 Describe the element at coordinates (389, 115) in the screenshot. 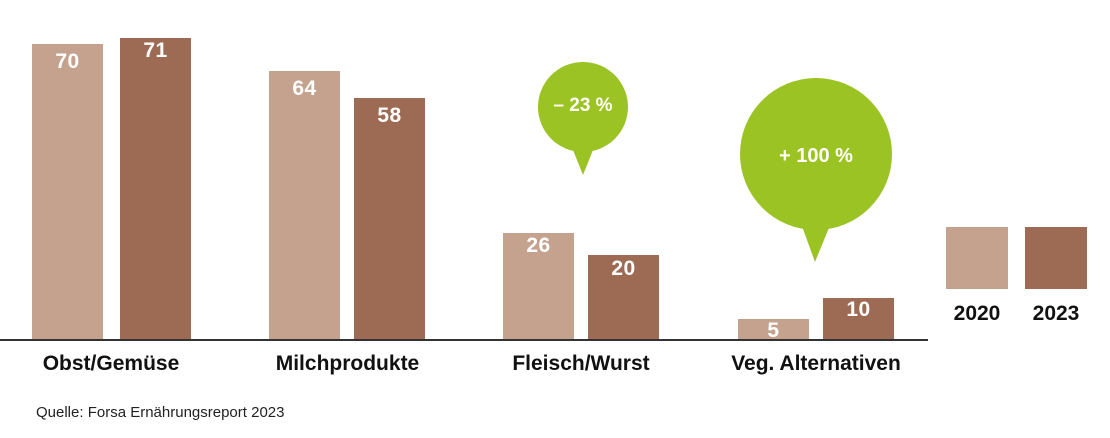

I see `bar-value: 58` at that location.